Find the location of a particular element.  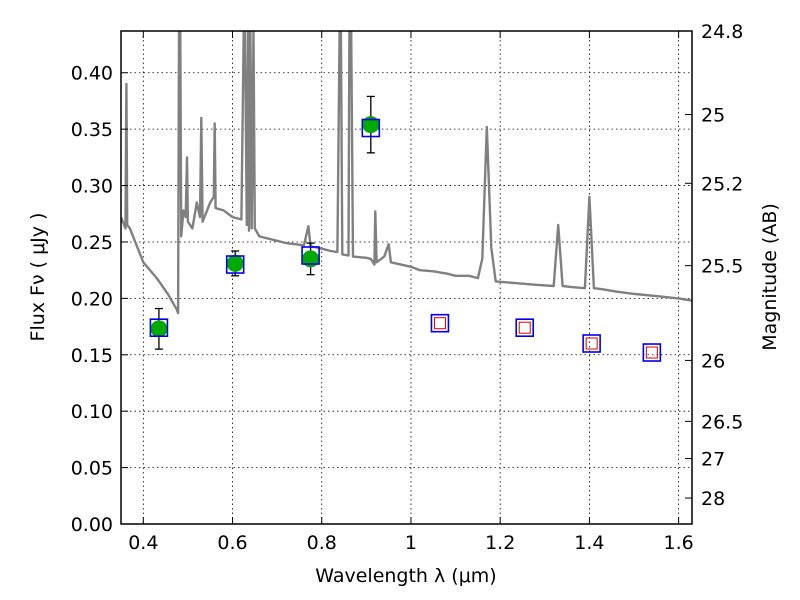

y2-tick-label: 26.5 is located at coordinates (722, 422).